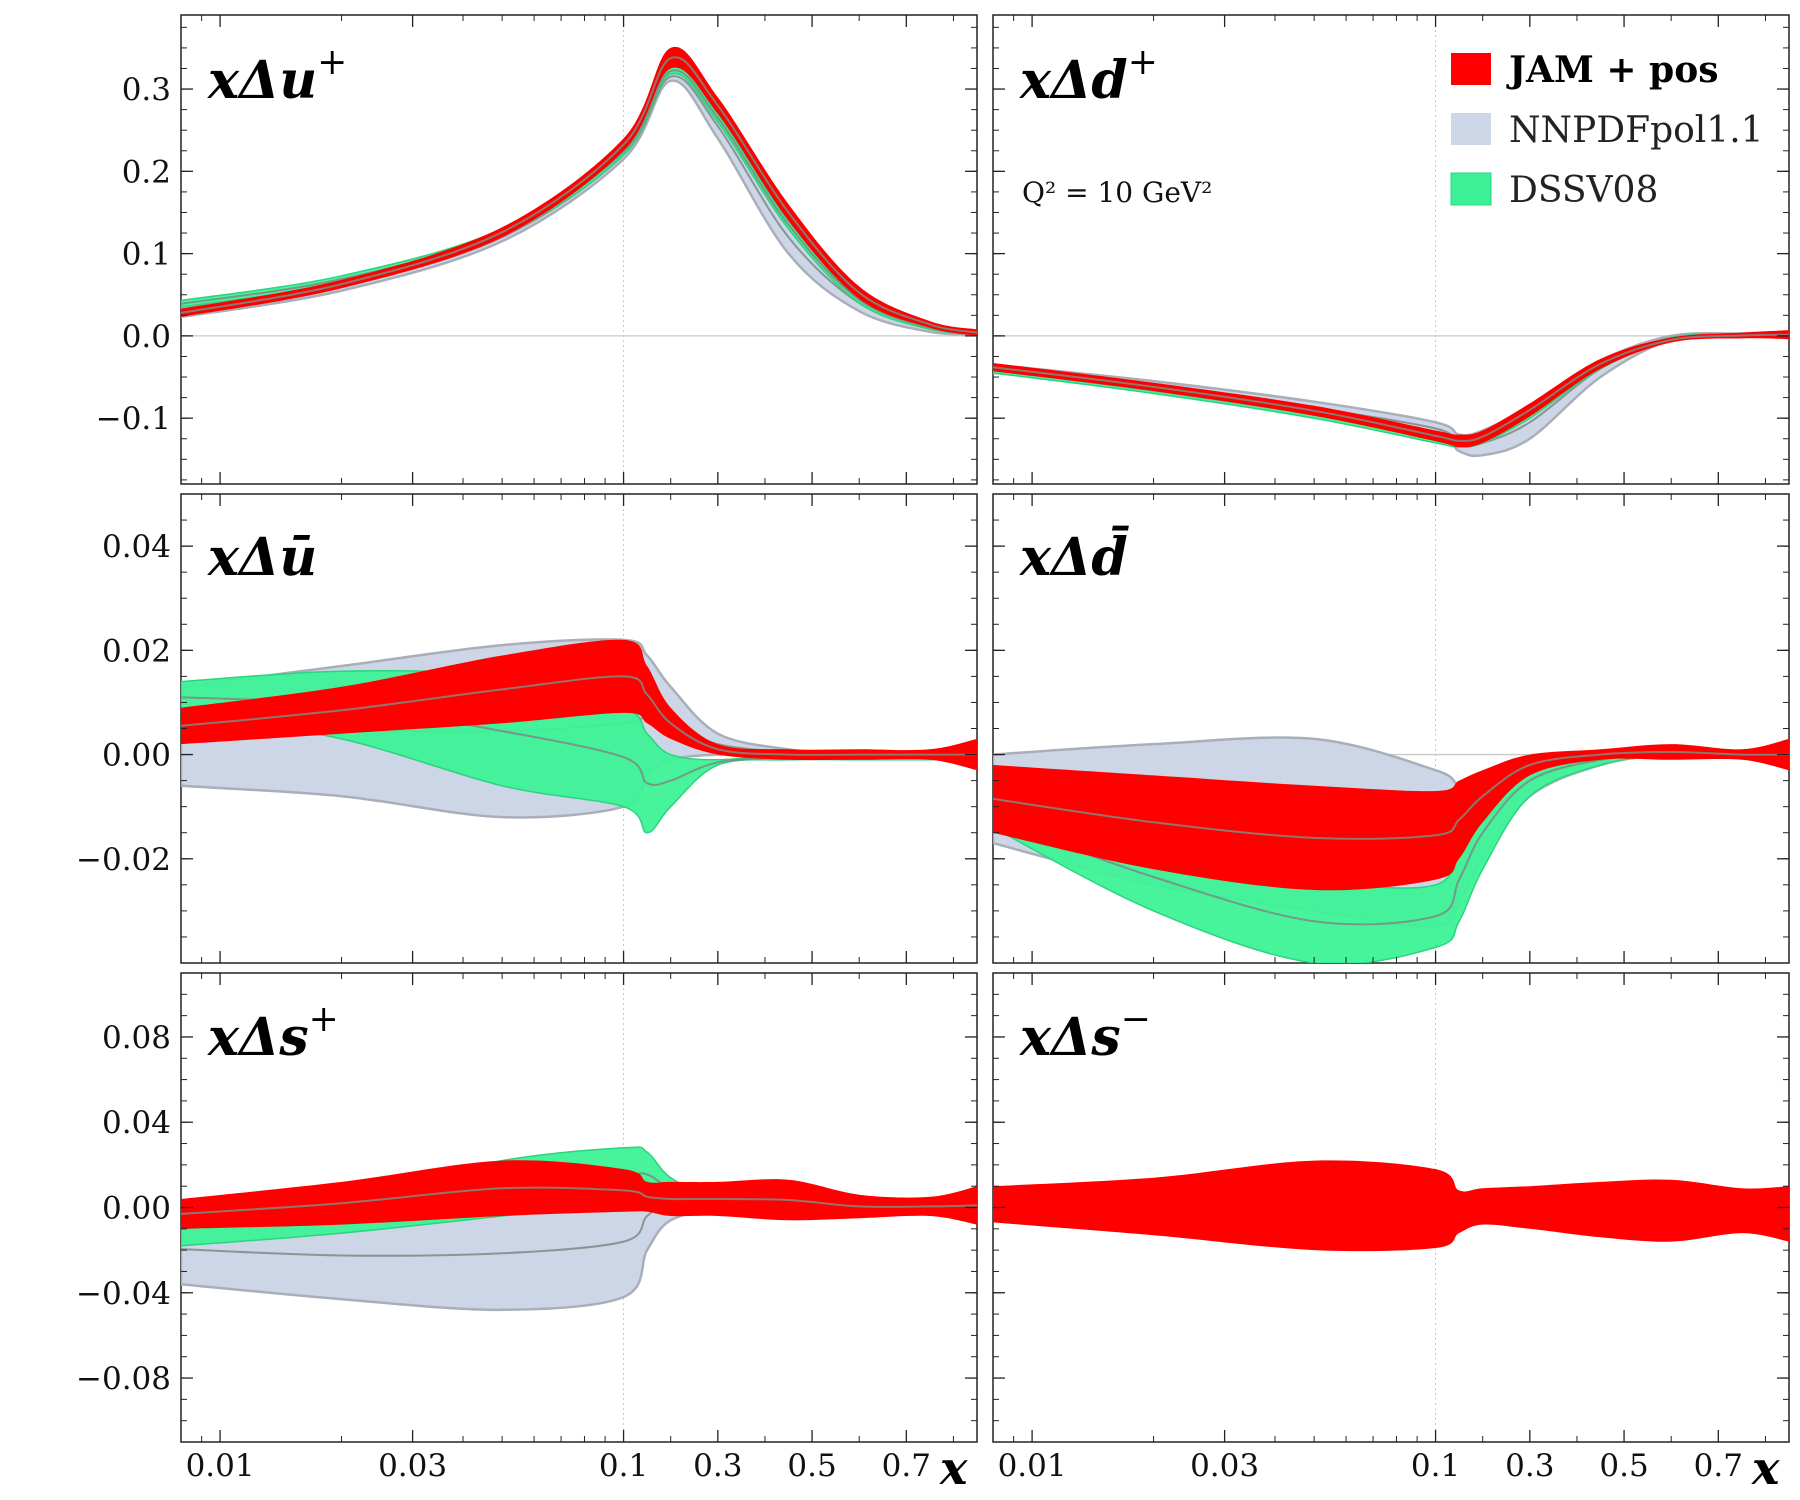  What do you see at coordinates (146, 255) in the screenshot?
I see `y-tick-label: 0.1` at bounding box center [146, 255].